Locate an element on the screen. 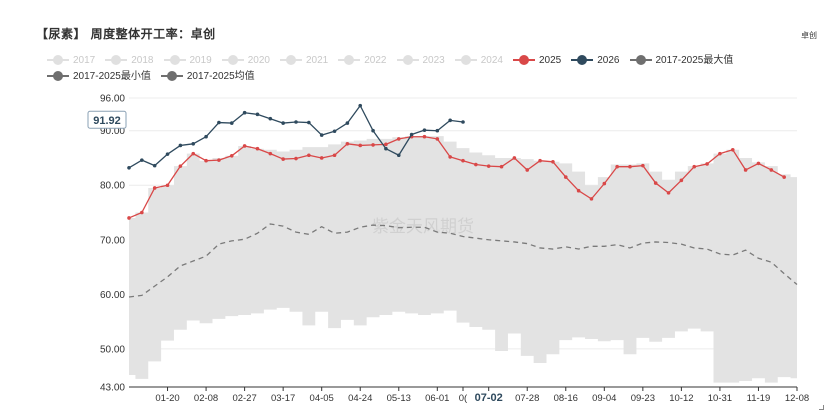 This screenshot has height=415, width=827. legend-label: 2017 is located at coordinates (84, 60).